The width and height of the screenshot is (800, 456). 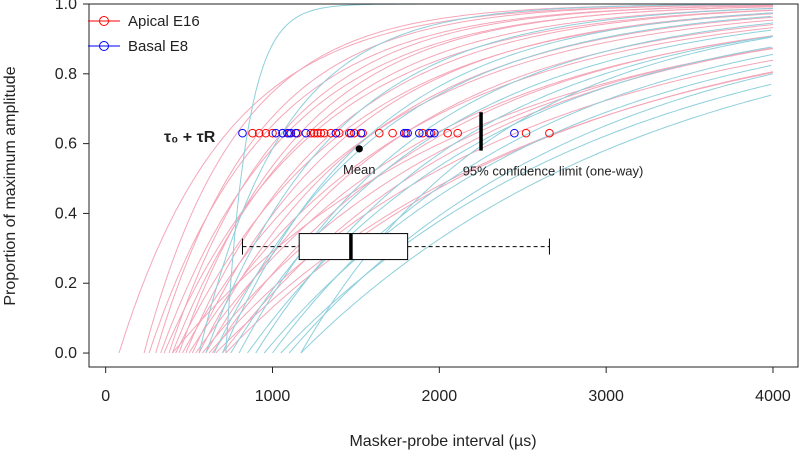 What do you see at coordinates (104, 21) in the screenshot?
I see `legend-apical-marker` at bounding box center [104, 21].